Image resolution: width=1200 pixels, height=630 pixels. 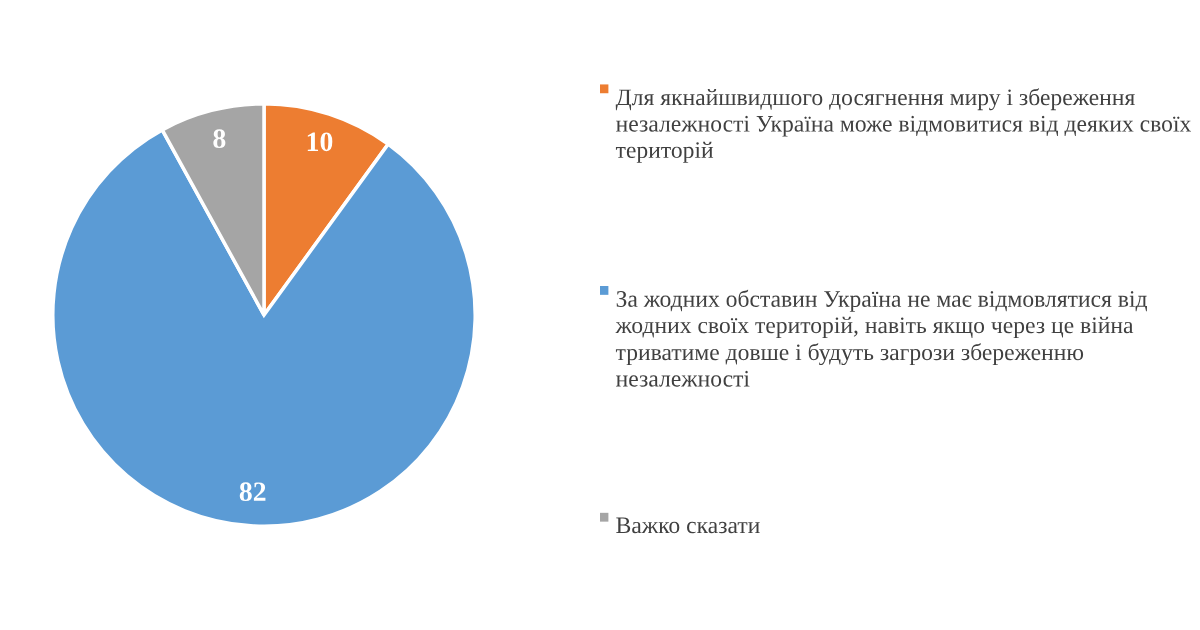 What do you see at coordinates (320, 142) in the screenshot?
I see `data-label: 10` at bounding box center [320, 142].